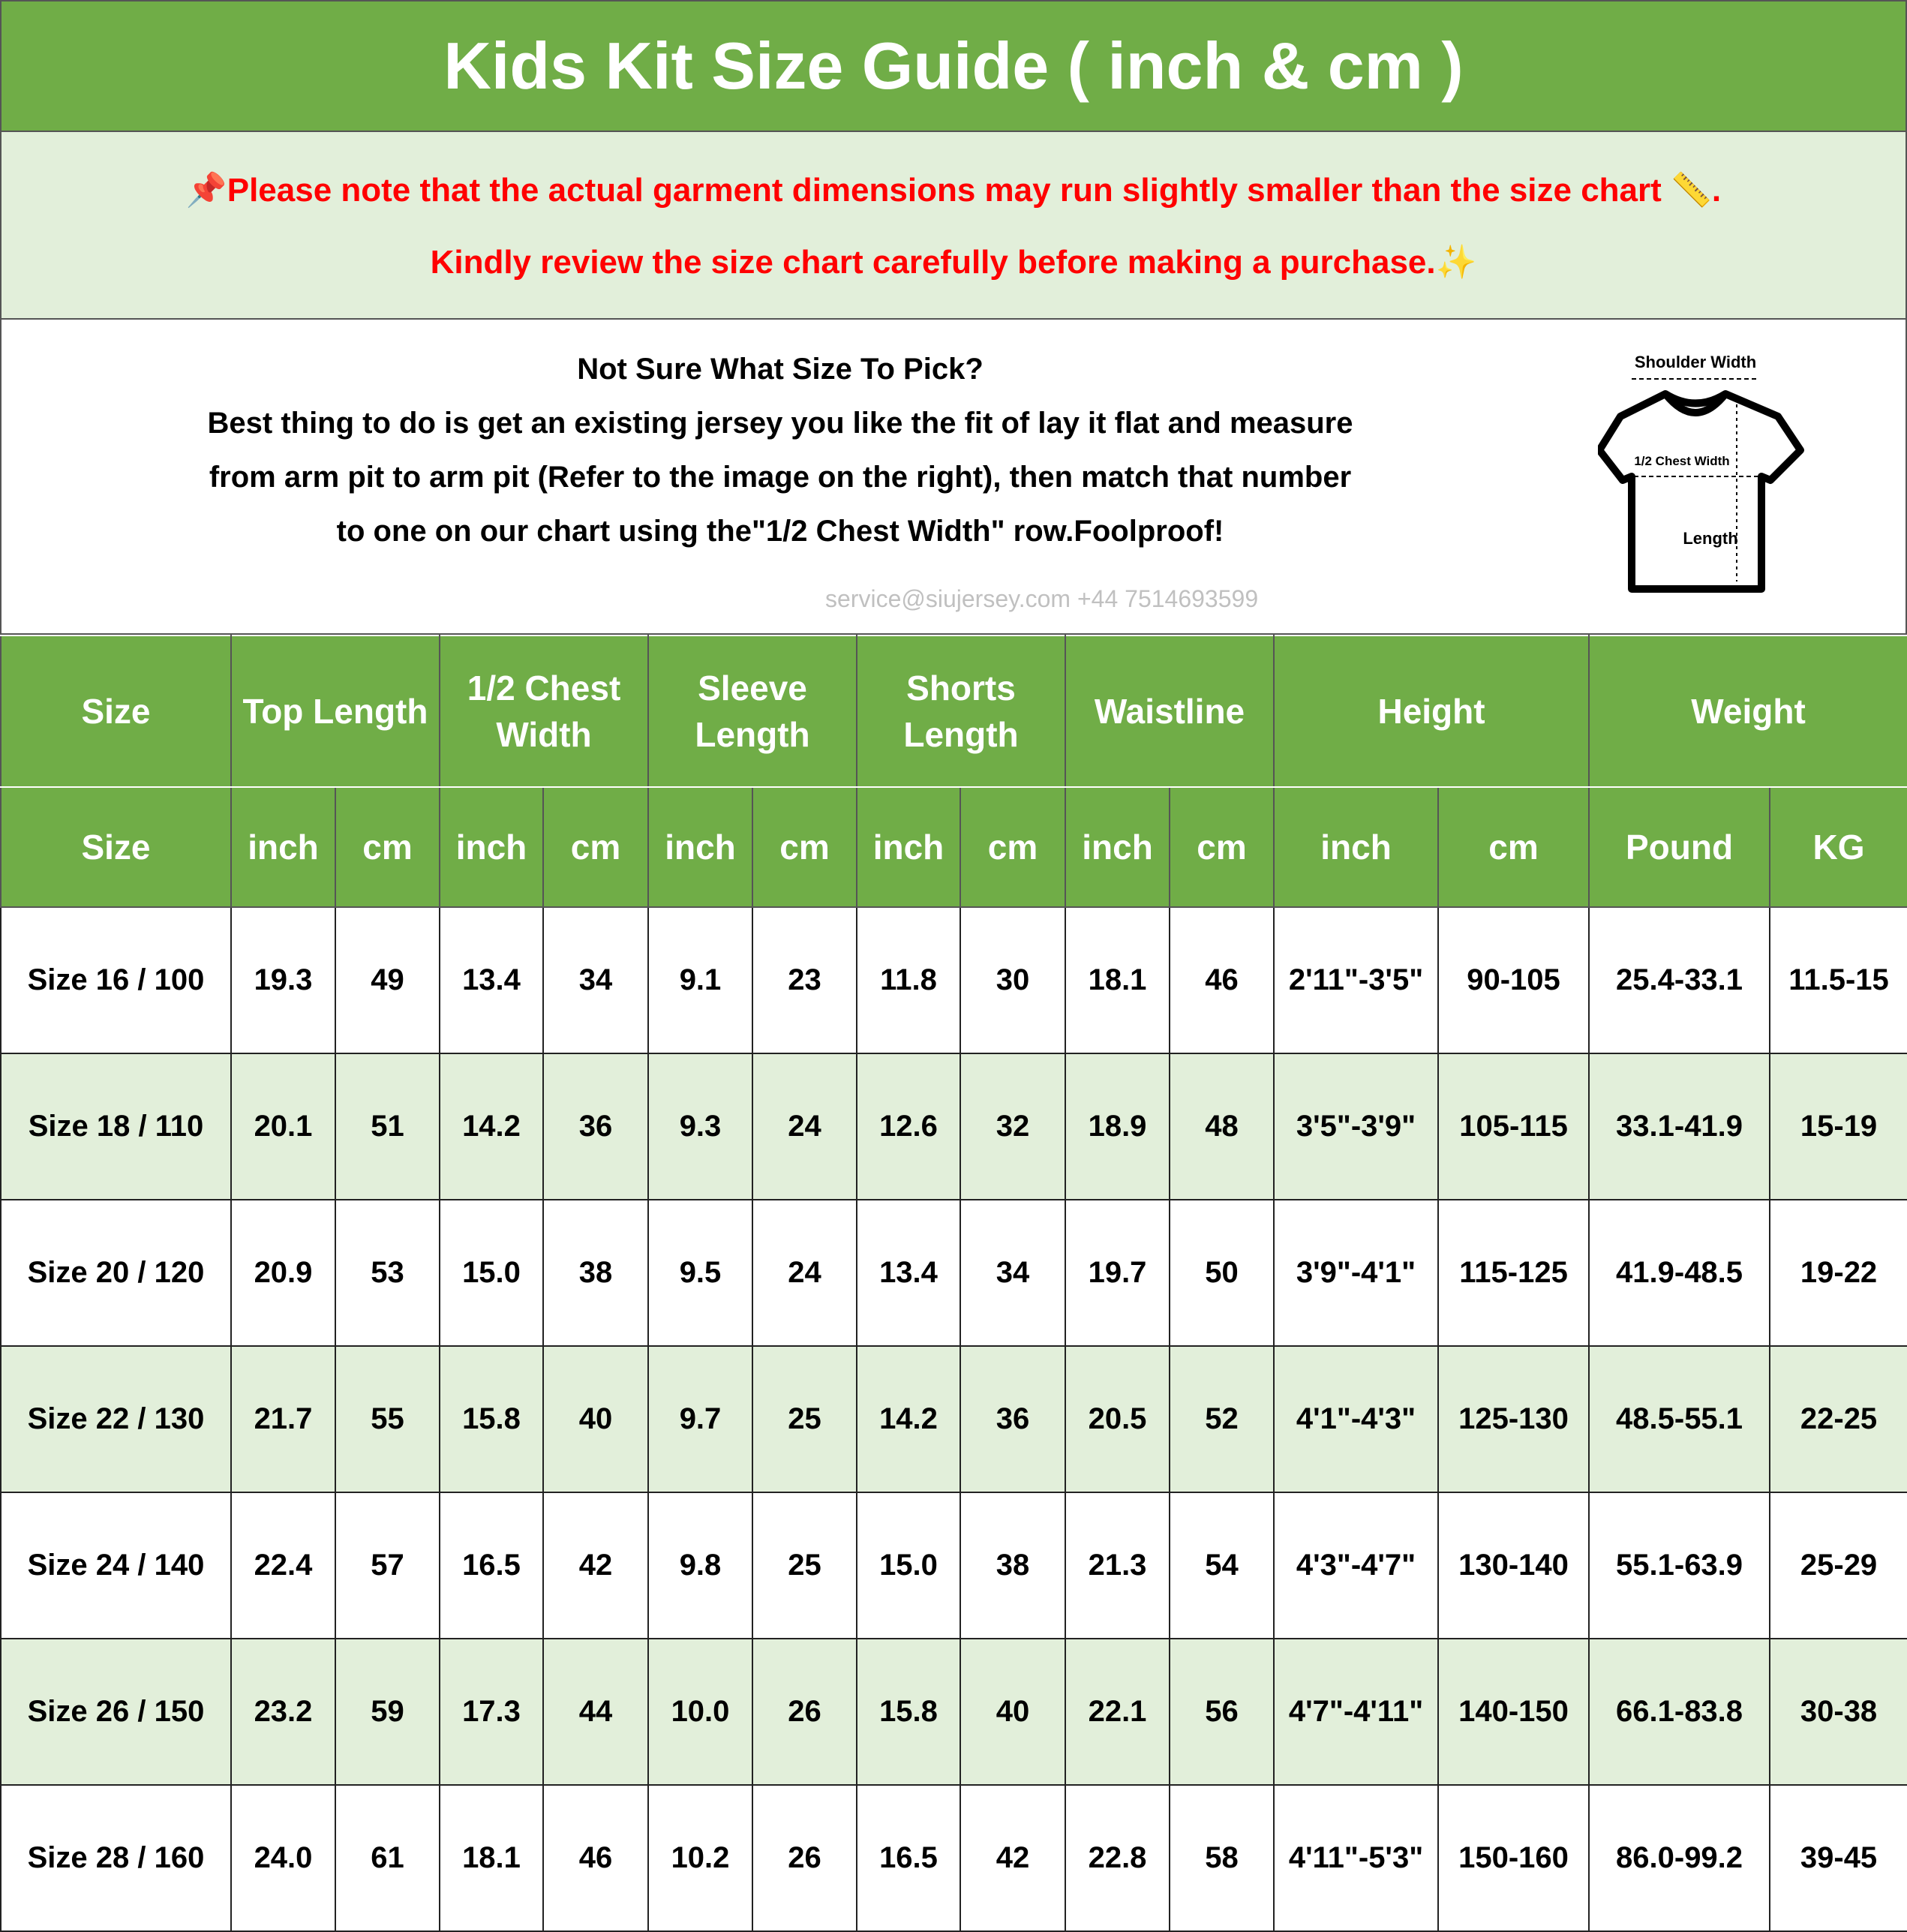 Image resolution: width=1907 pixels, height=1932 pixels. What do you see at coordinates (1838, 1566) in the screenshot?
I see `value-cell: 25-29` at bounding box center [1838, 1566].